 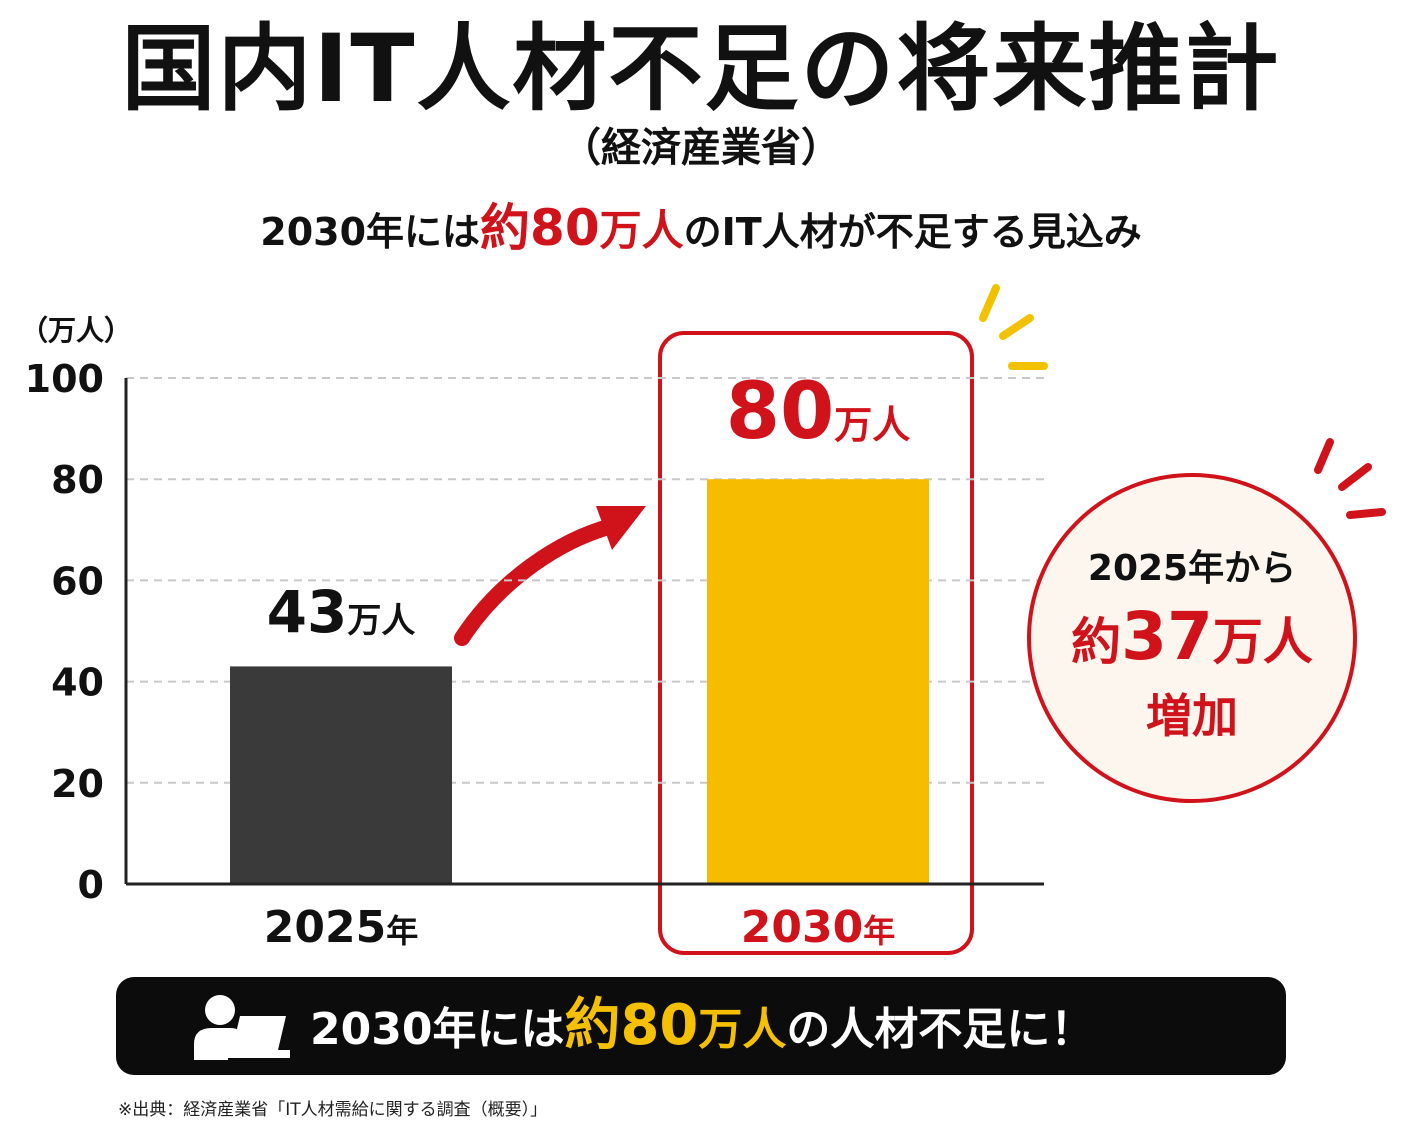 I want to click on y-tick-label: 60, so click(x=77, y=581).